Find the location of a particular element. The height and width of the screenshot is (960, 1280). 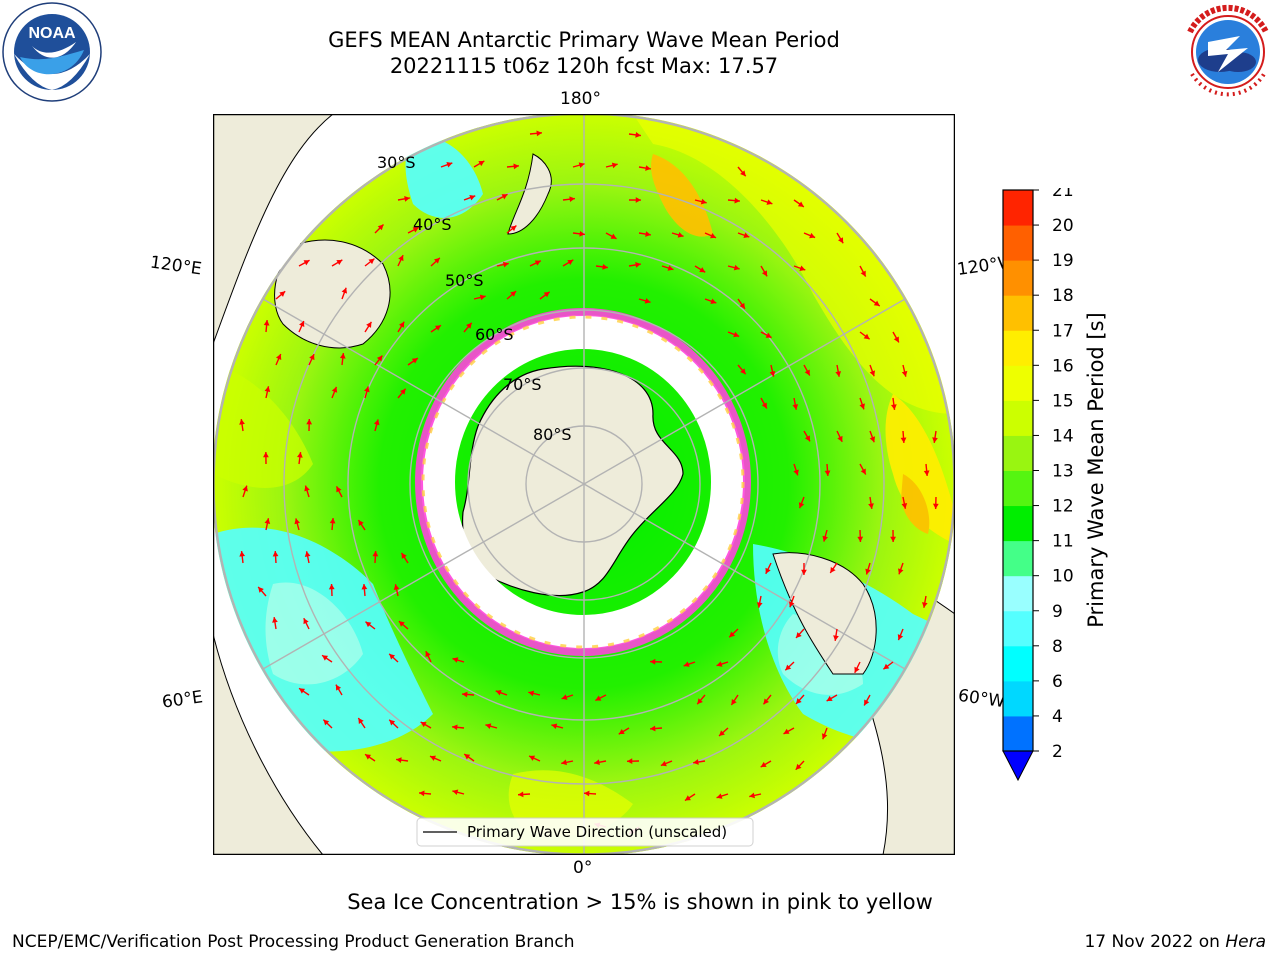

colorbar-tick-label: 14 is located at coordinates (1063, 436).